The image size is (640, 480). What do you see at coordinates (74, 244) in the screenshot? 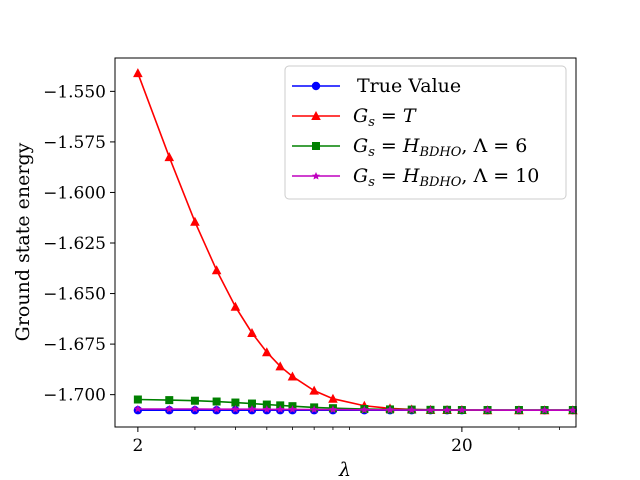
I see `y-tick-label-3: −1.625` at bounding box center [74, 244].